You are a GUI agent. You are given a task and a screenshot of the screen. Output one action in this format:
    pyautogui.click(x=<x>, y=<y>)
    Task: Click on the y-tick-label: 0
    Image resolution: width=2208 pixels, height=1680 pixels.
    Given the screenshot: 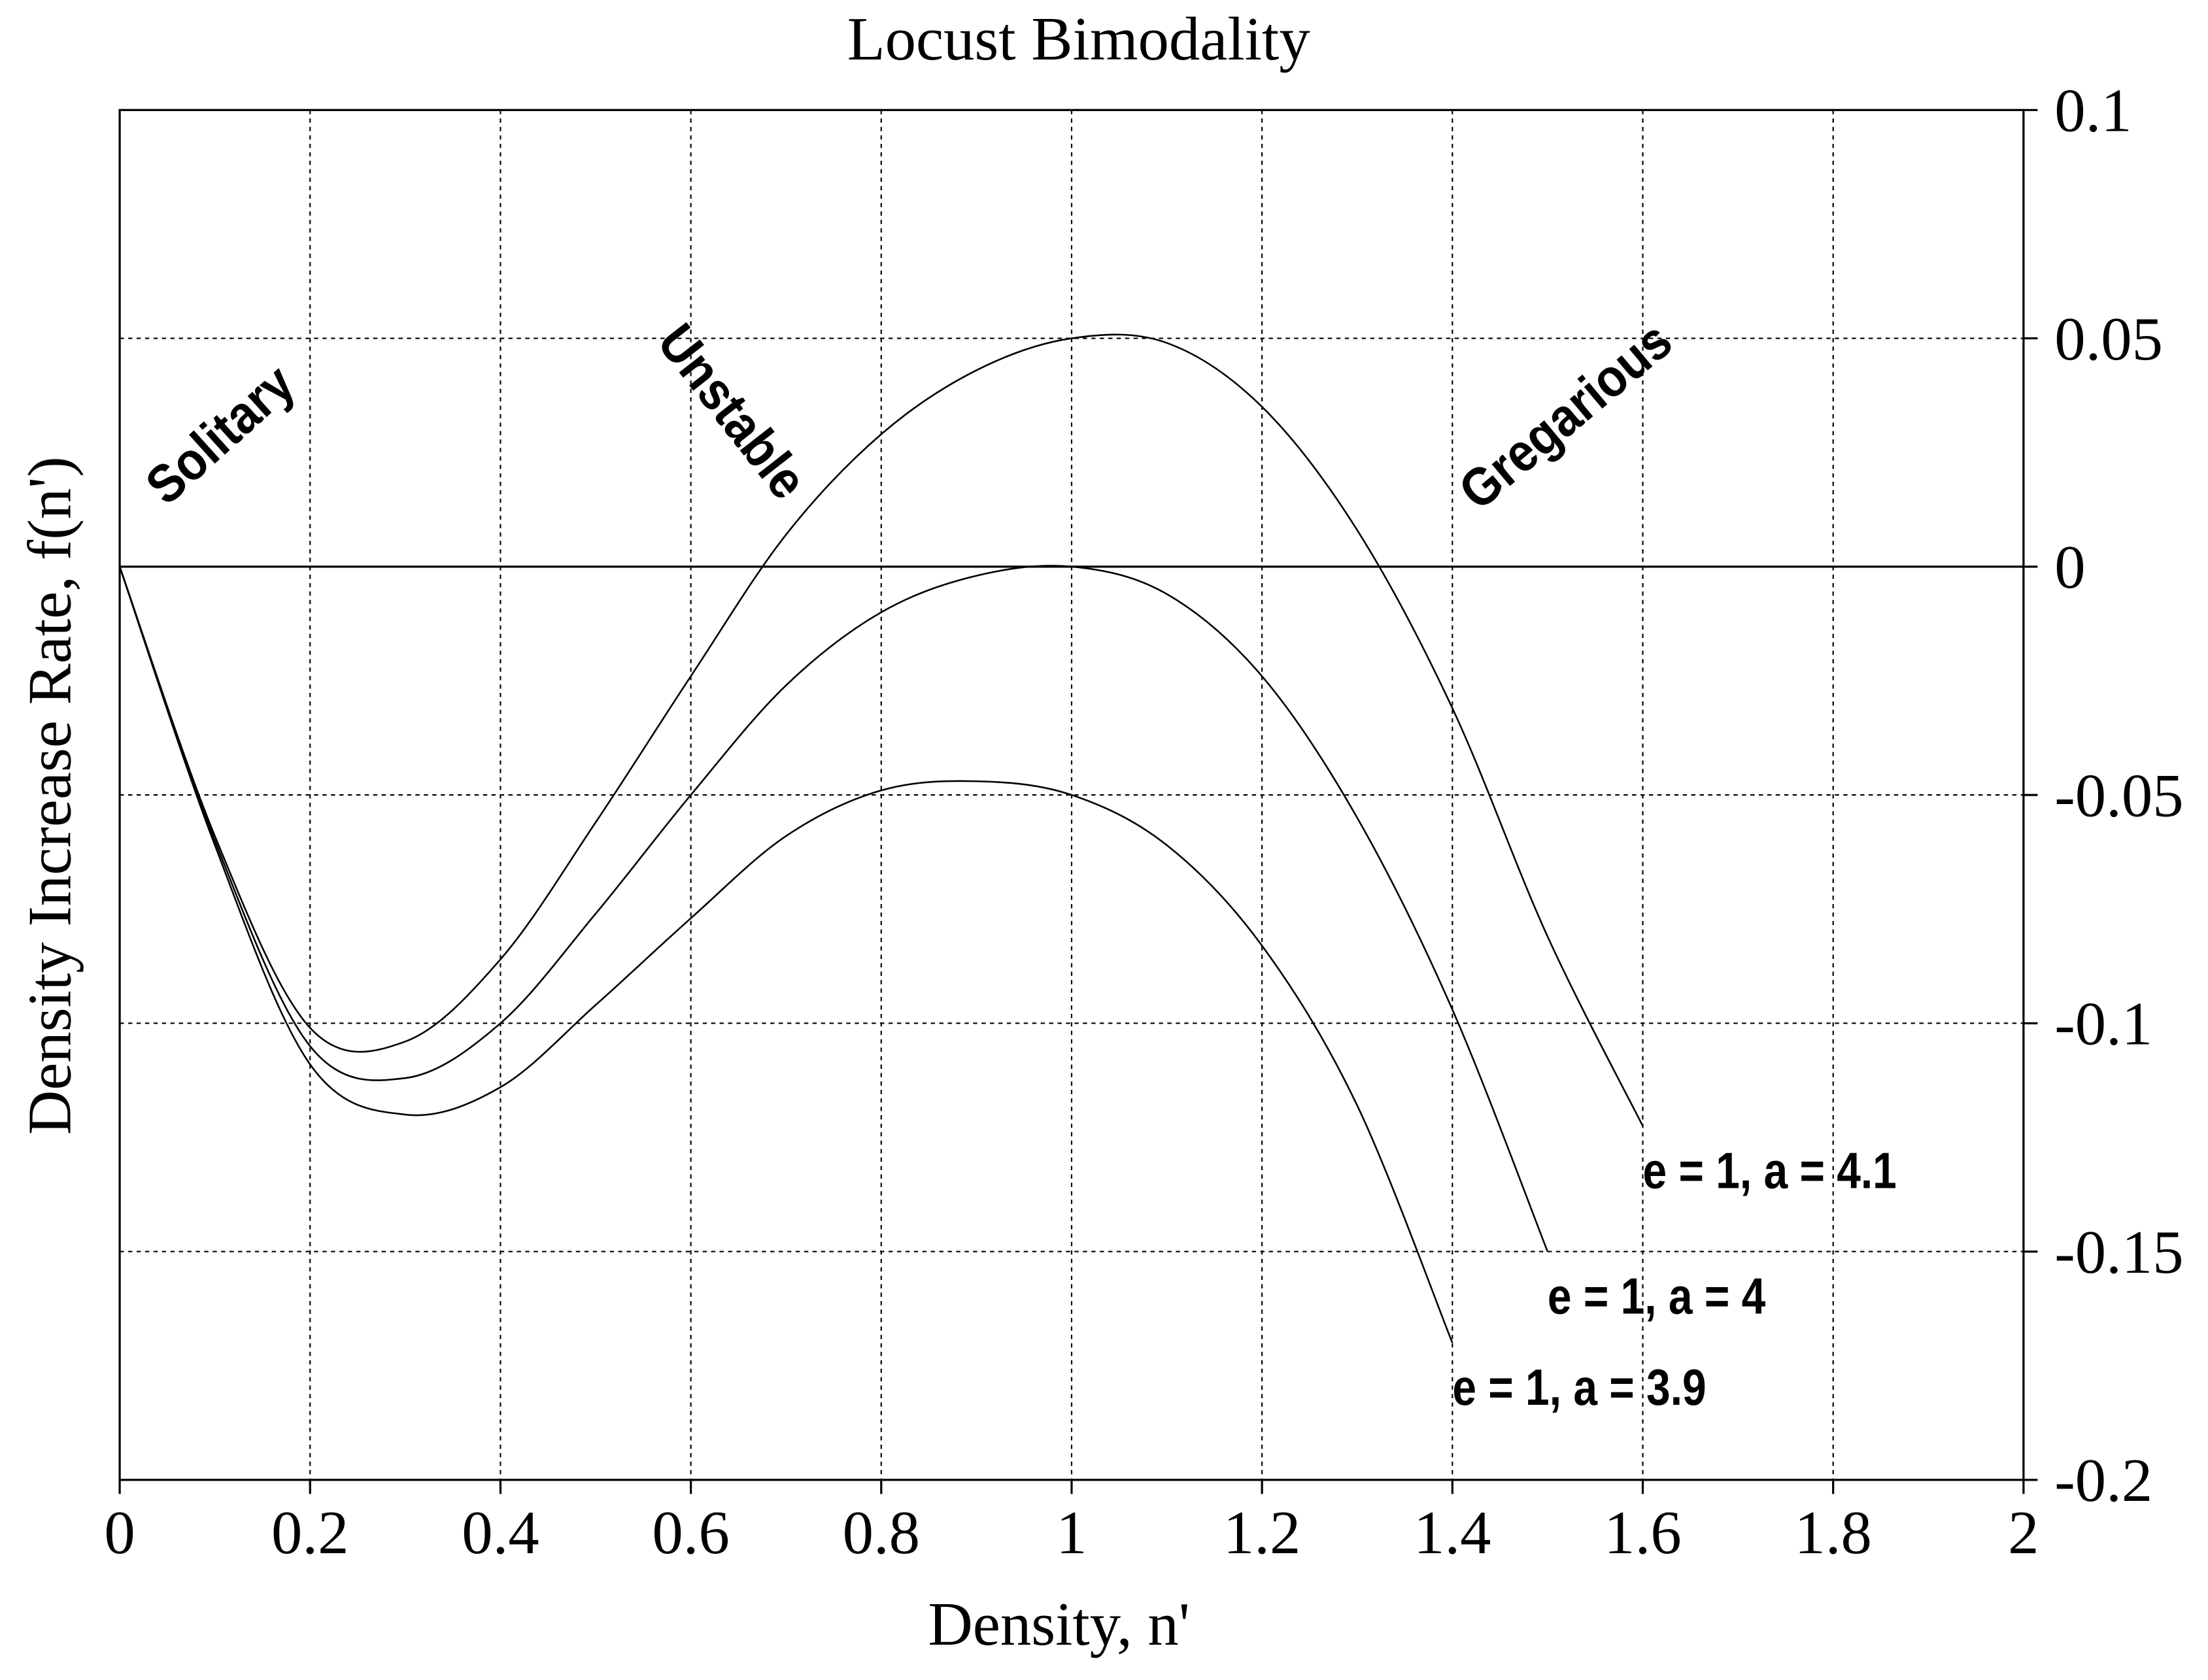 What is the action you would take?
    pyautogui.click(x=2069, y=567)
    